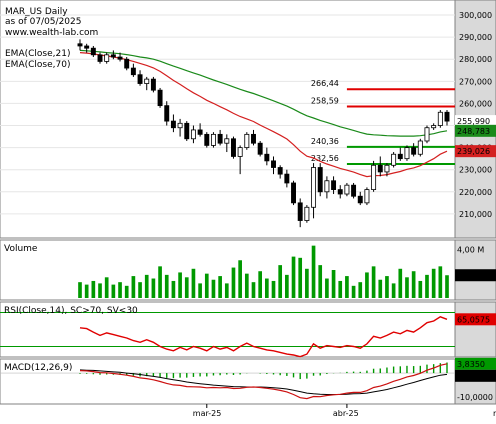 This screenshot has width=496, height=424. Describe the element at coordinates (346, 413) in the screenshot. I see `date-tick-label: abr-25` at that location.